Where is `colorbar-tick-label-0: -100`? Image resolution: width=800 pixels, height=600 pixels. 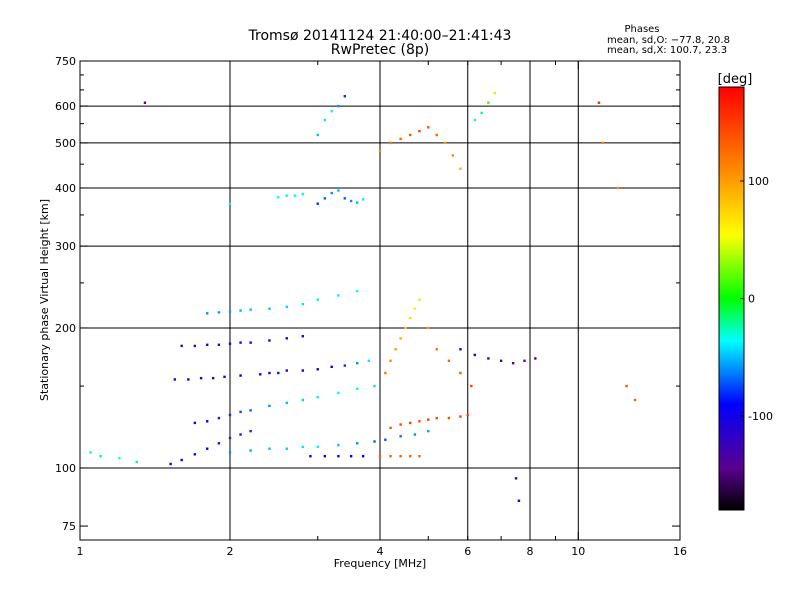 colorbar-tick-label-0: -100 is located at coordinates (760, 416).